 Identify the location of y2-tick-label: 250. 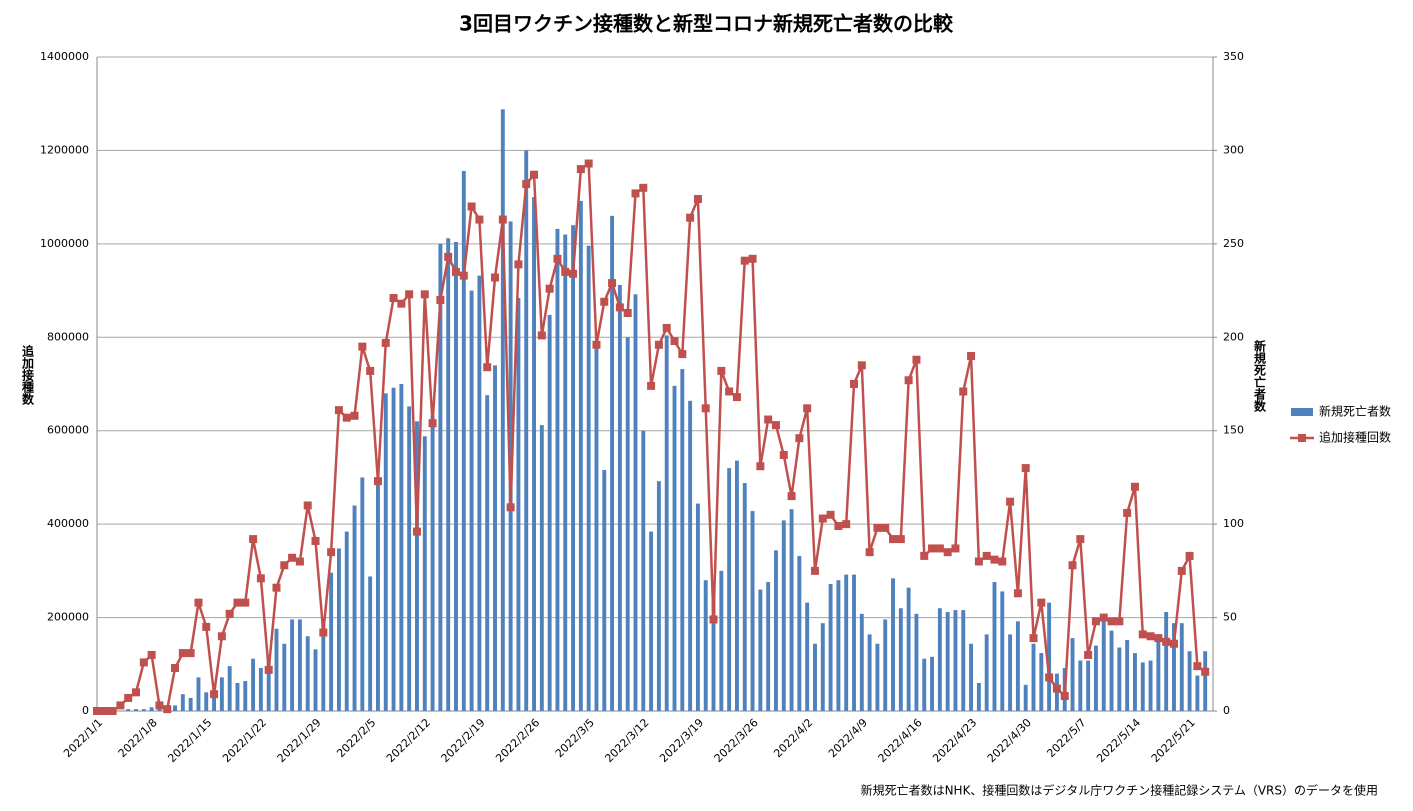
(1233, 243).